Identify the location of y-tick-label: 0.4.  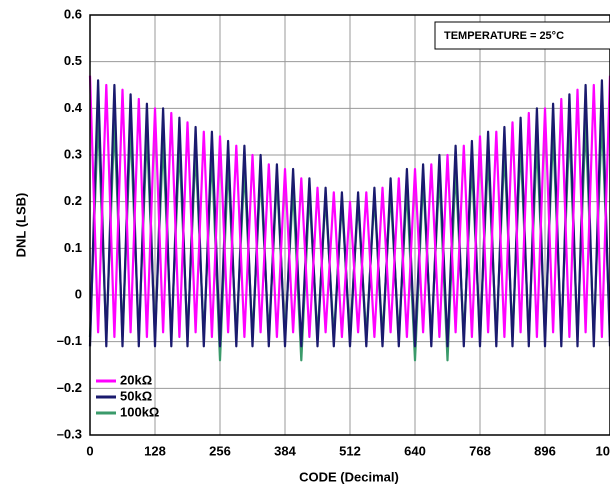
(73, 107).